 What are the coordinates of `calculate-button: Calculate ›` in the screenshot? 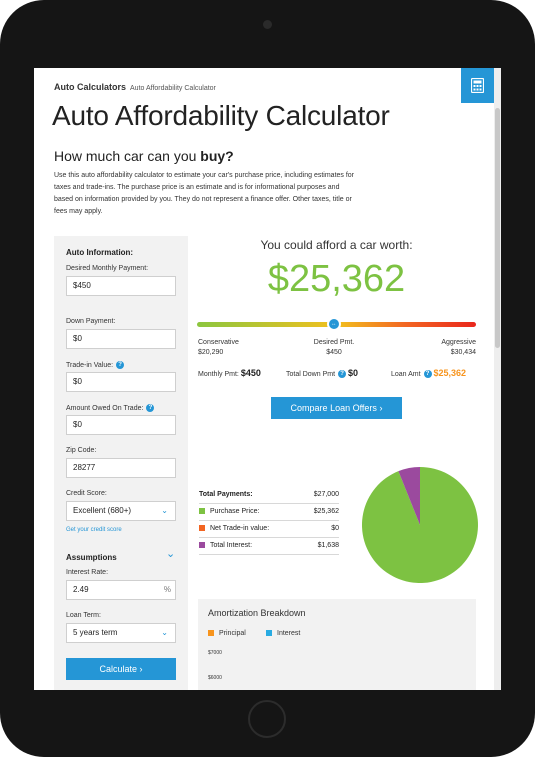 It's located at (121, 669).